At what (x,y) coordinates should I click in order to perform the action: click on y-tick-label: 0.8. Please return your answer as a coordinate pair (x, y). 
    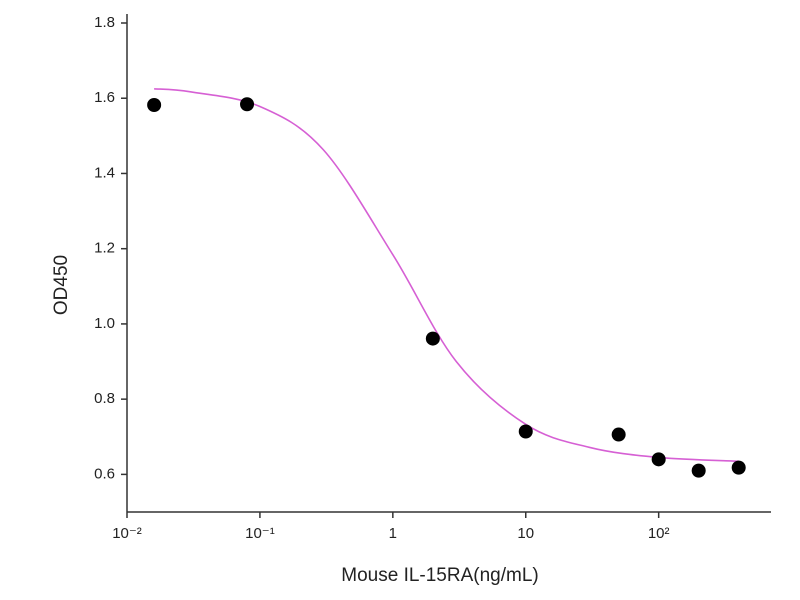
    Looking at the image, I should click on (104, 398).